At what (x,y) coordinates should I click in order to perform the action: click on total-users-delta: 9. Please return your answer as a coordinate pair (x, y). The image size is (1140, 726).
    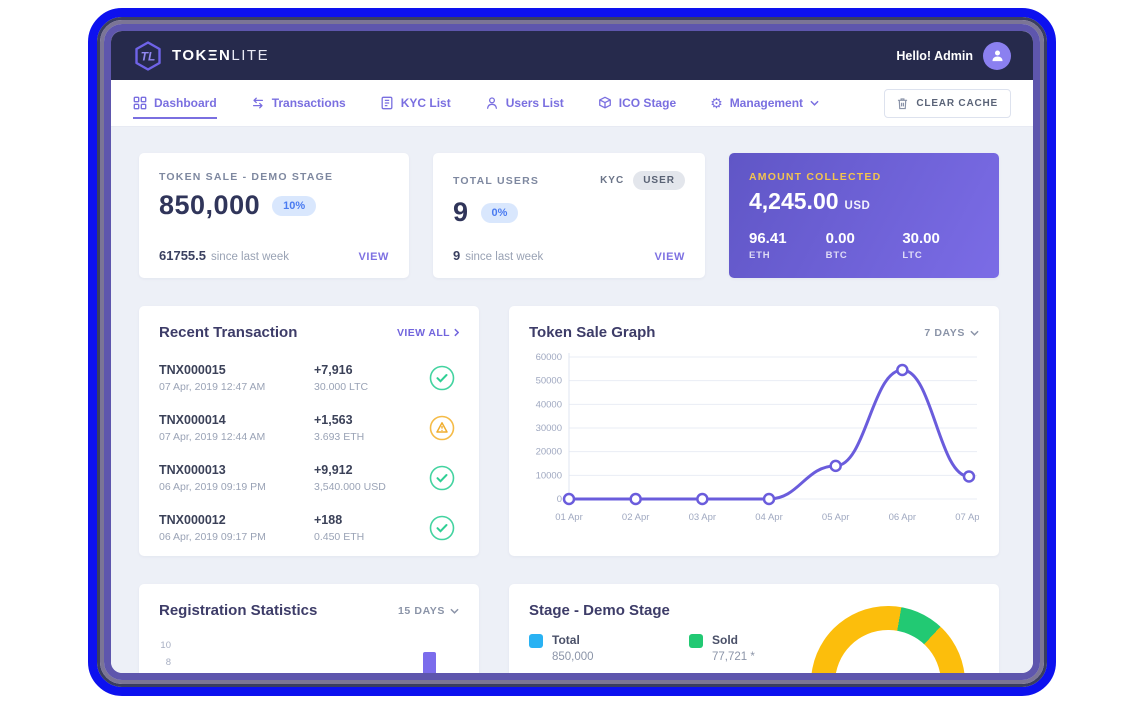
    Looking at the image, I should click on (457, 255).